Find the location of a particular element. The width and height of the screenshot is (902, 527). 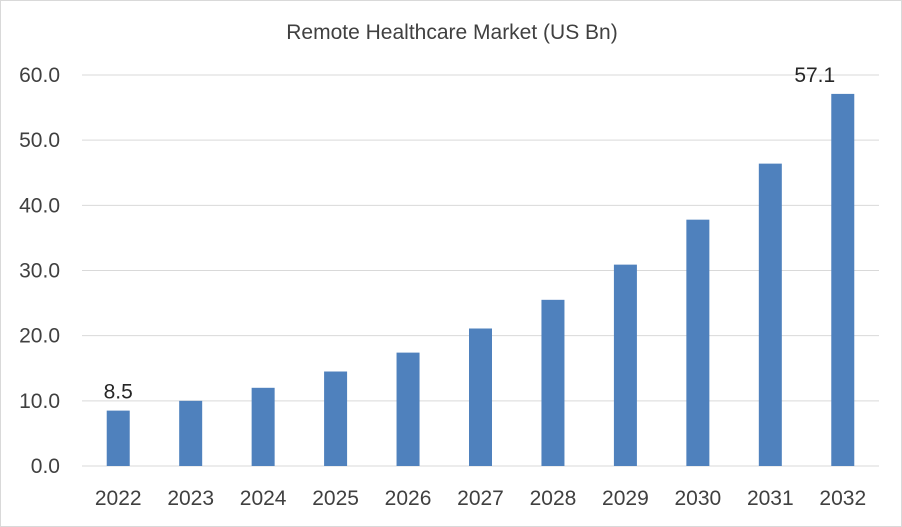

x-tick-label: 2024 is located at coordinates (263, 498).